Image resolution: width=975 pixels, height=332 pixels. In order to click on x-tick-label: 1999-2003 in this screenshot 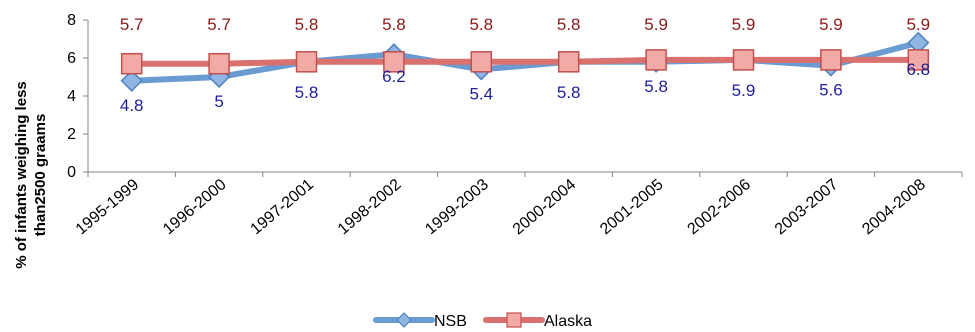, I will do `click(457, 207)`.